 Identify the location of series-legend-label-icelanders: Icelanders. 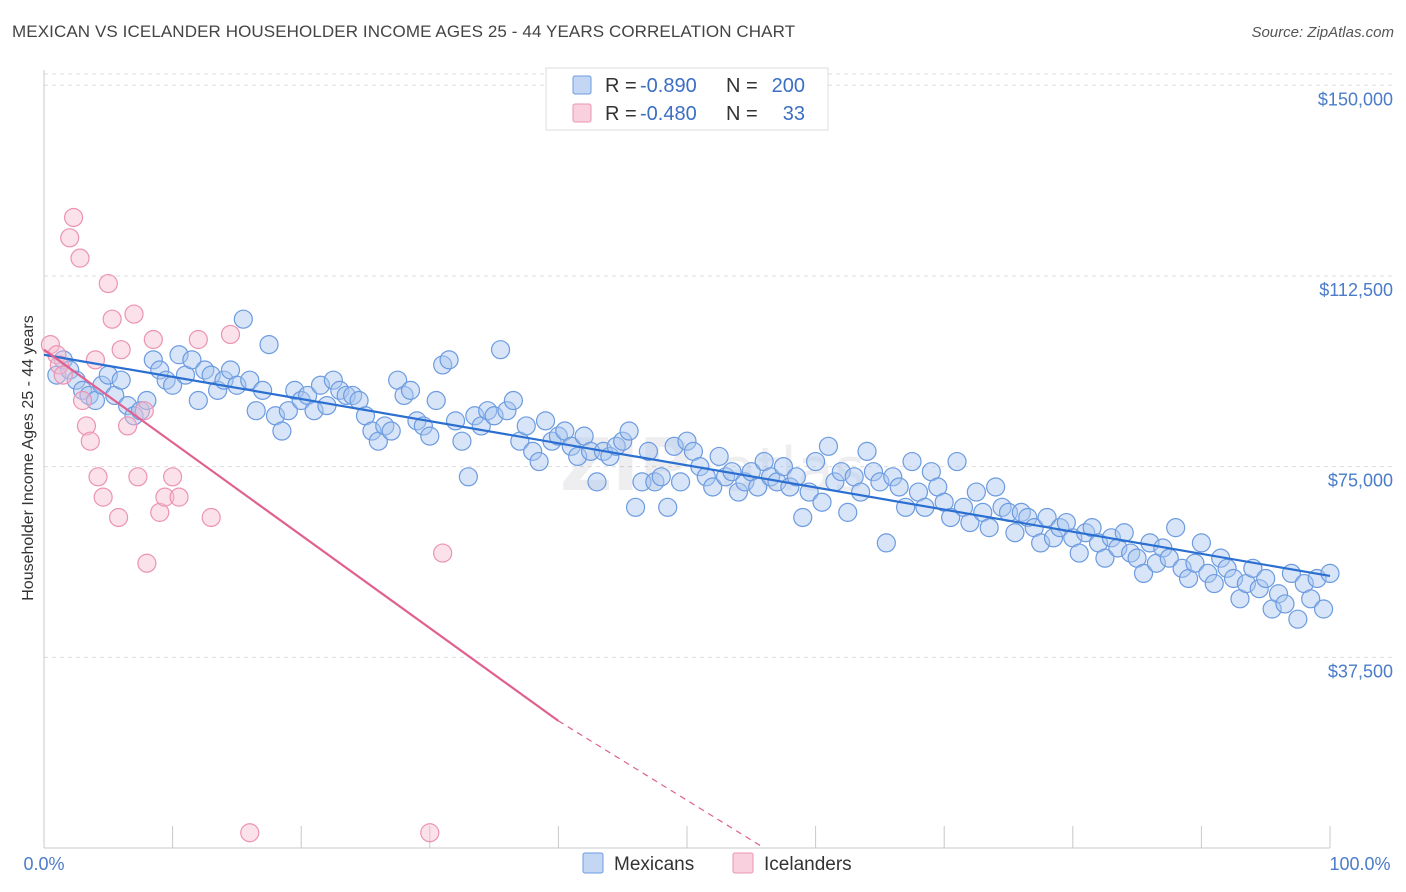
(808, 864).